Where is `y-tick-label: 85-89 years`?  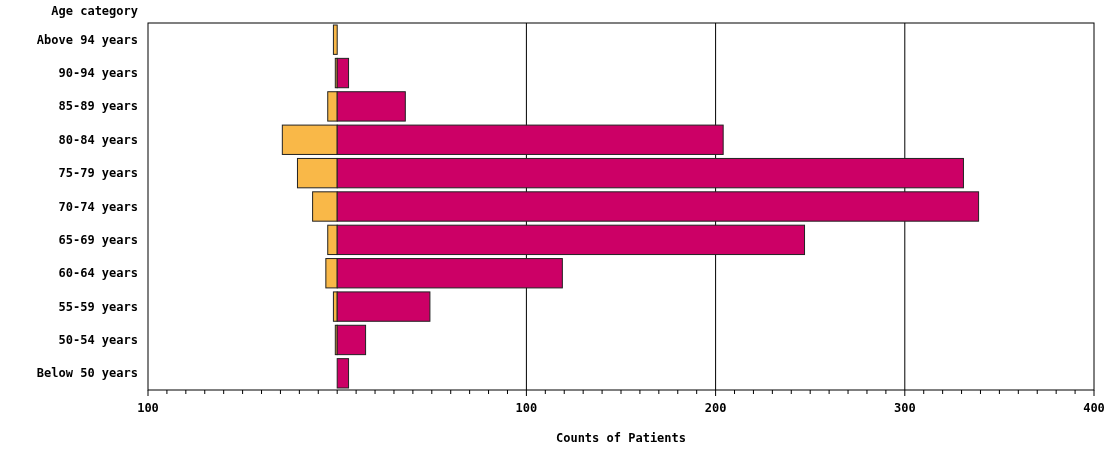 y-tick-label: 85-89 years is located at coordinates (98, 106).